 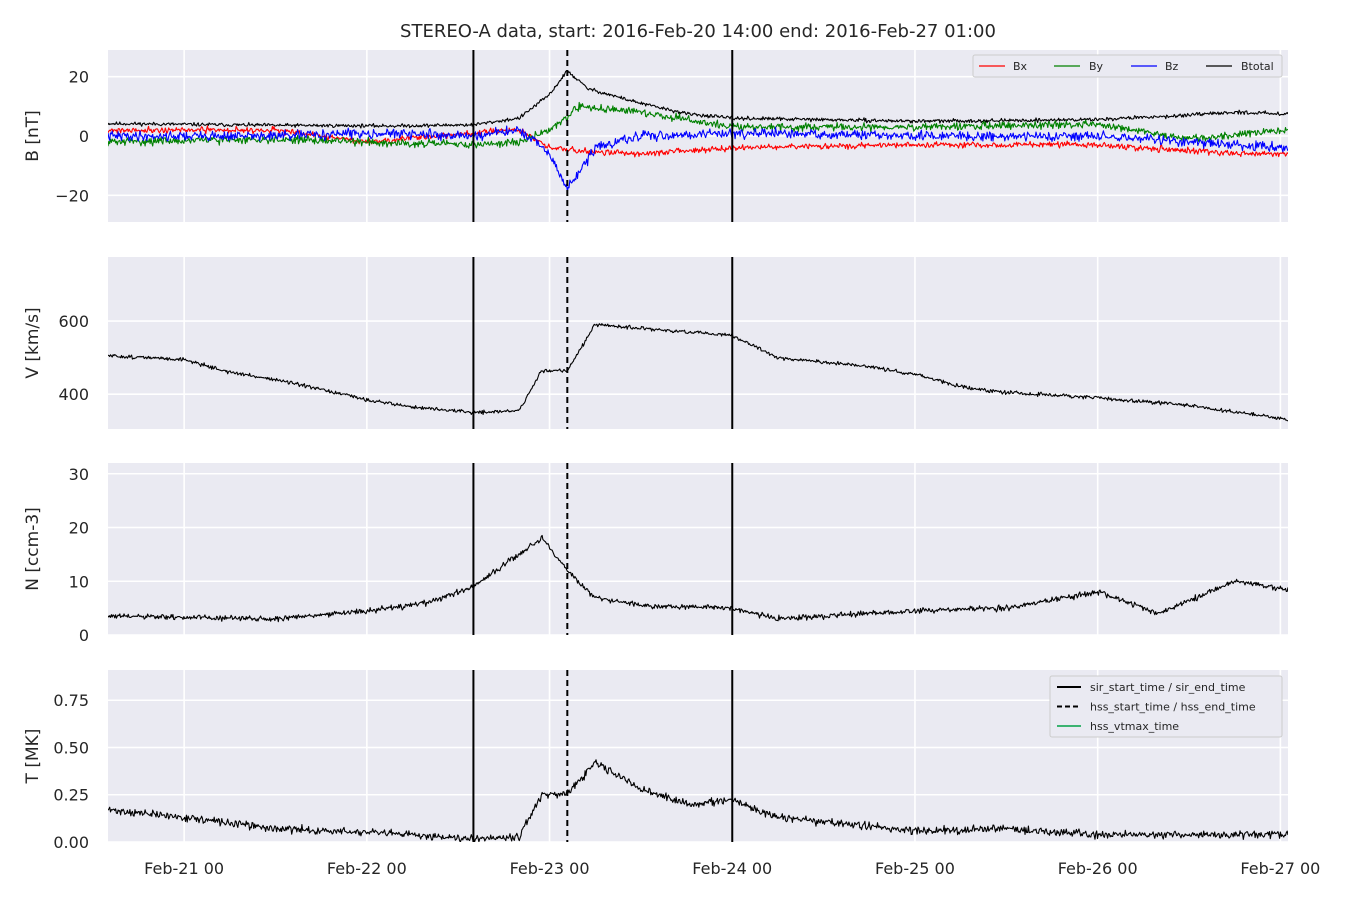 I want to click on legend-label-bz: Bz, so click(x=1172, y=66).